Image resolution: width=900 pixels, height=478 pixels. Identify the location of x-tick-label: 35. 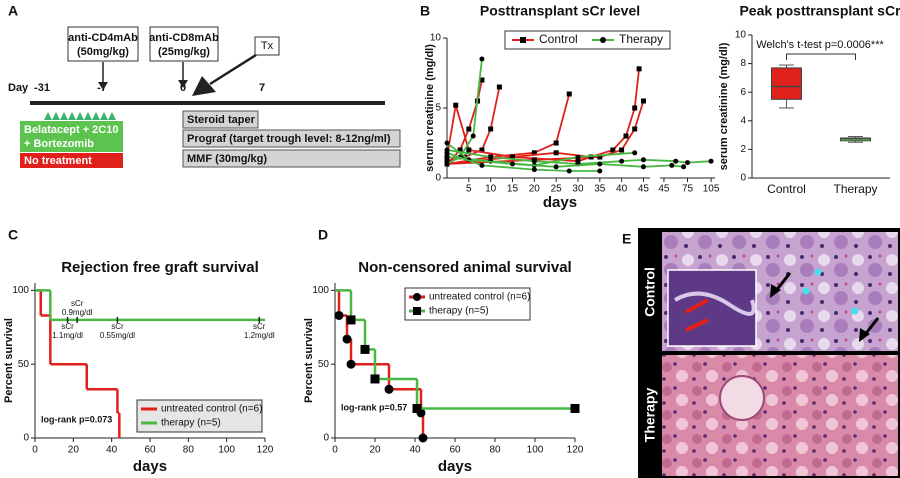
(600, 189).